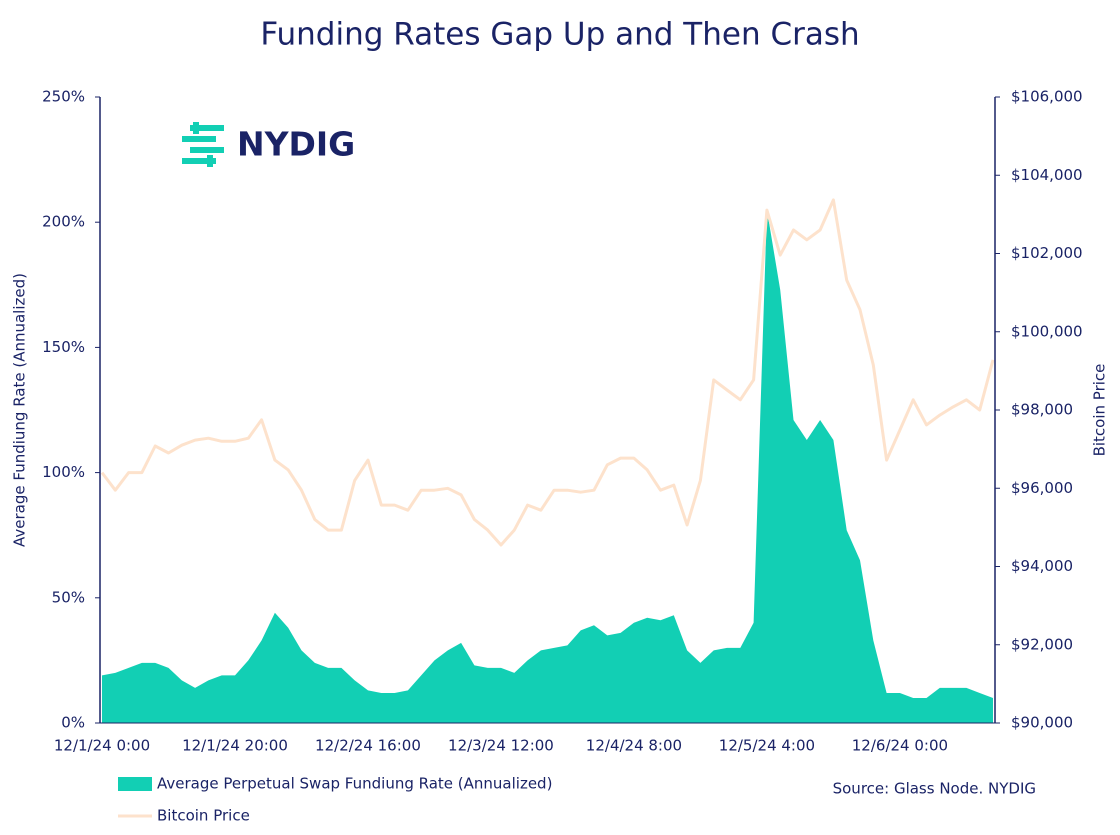 The height and width of the screenshot is (835, 1120). I want to click on y-tick-label: 0%, so click(73, 723).